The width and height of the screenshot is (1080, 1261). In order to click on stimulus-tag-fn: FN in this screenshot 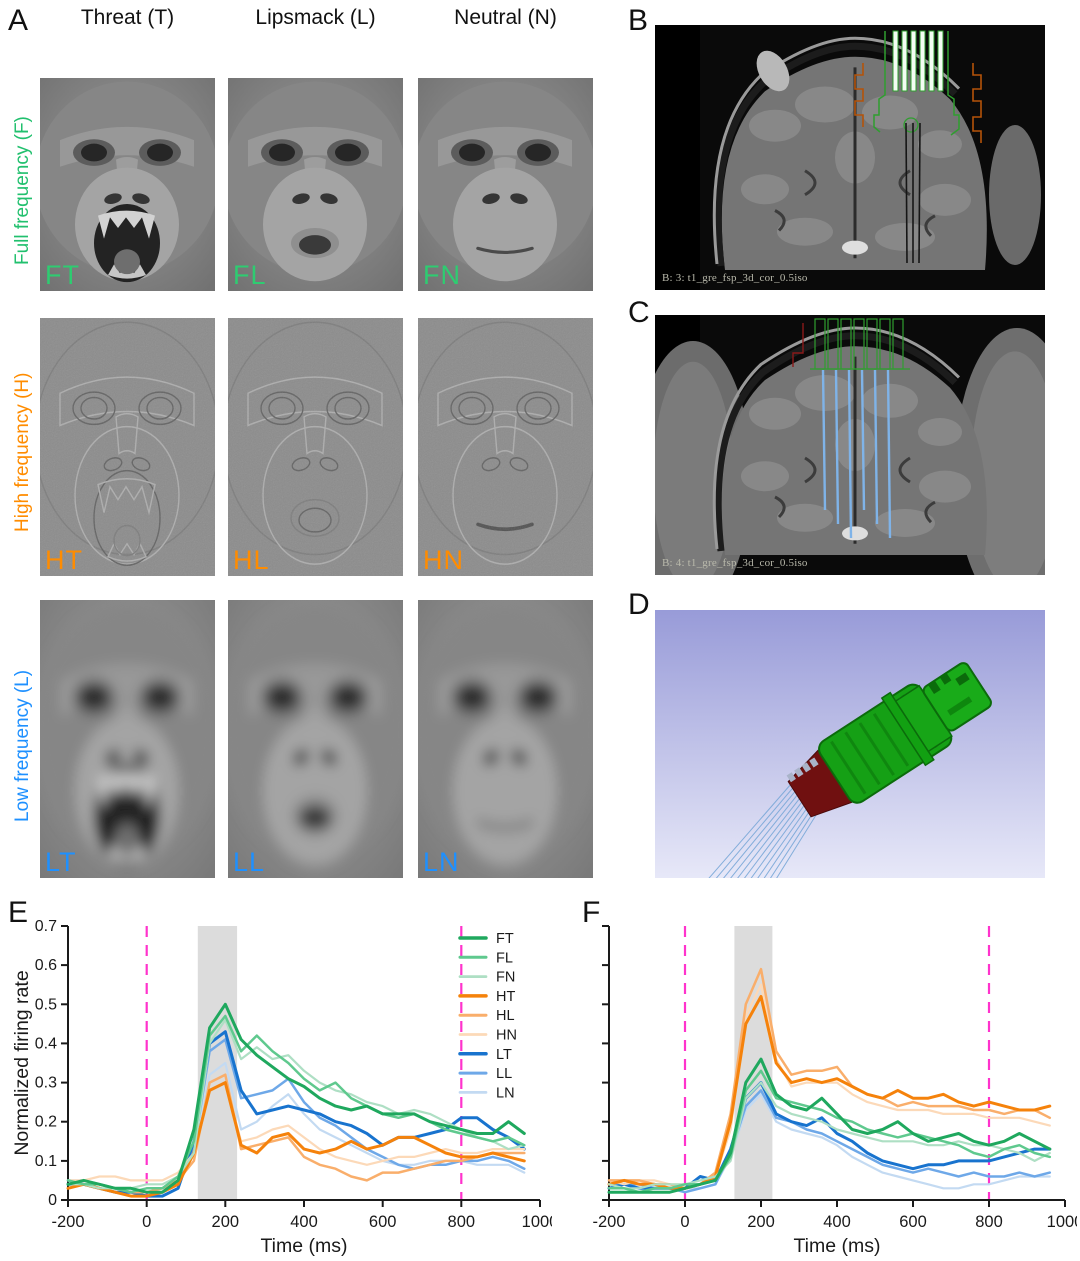, I will do `click(442, 275)`.